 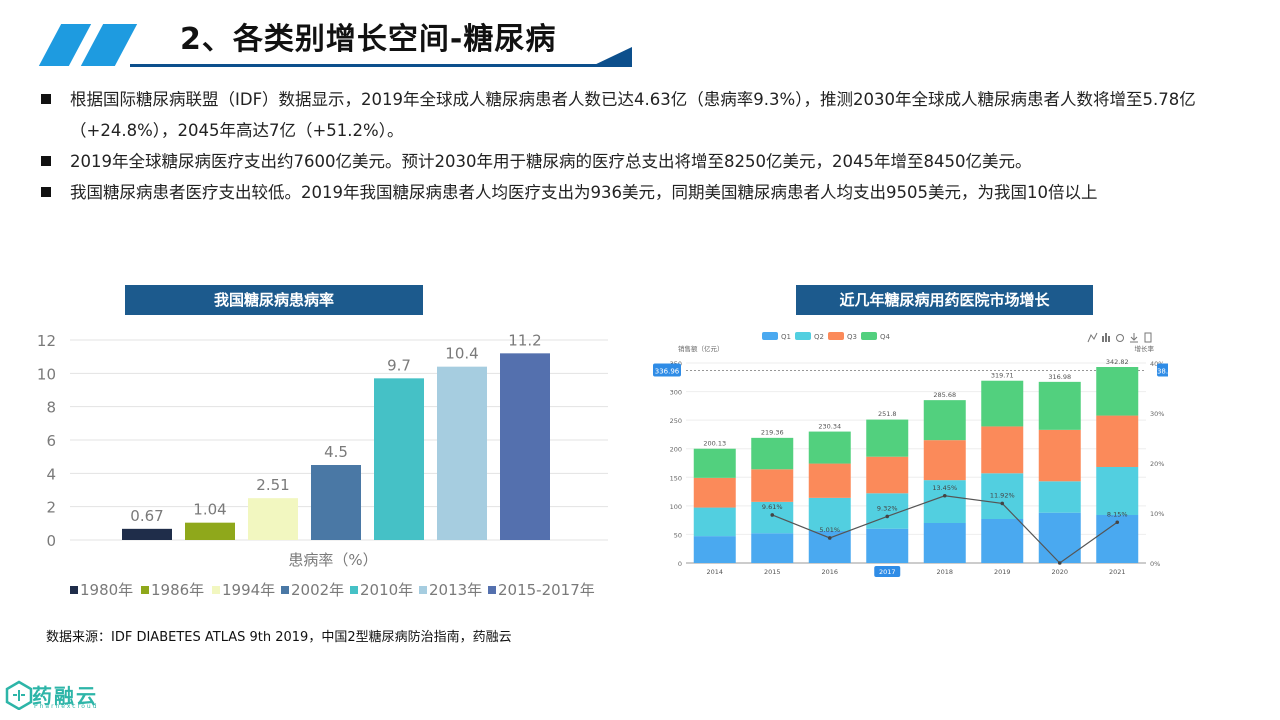 What do you see at coordinates (676, 450) in the screenshot?
I see `y-tick-label: 200` at bounding box center [676, 450].